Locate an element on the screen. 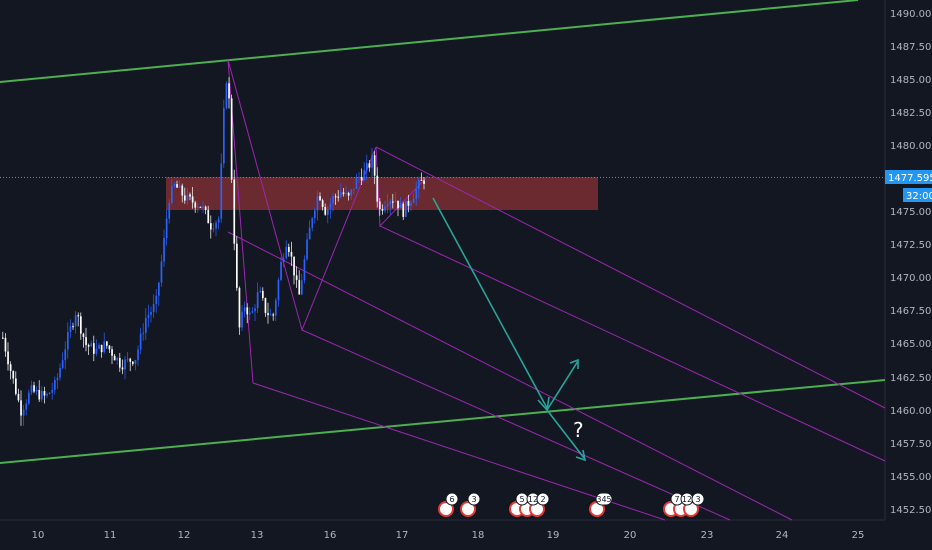 This screenshot has height=550, width=932. forecast-up-line is located at coordinates (562, 385).